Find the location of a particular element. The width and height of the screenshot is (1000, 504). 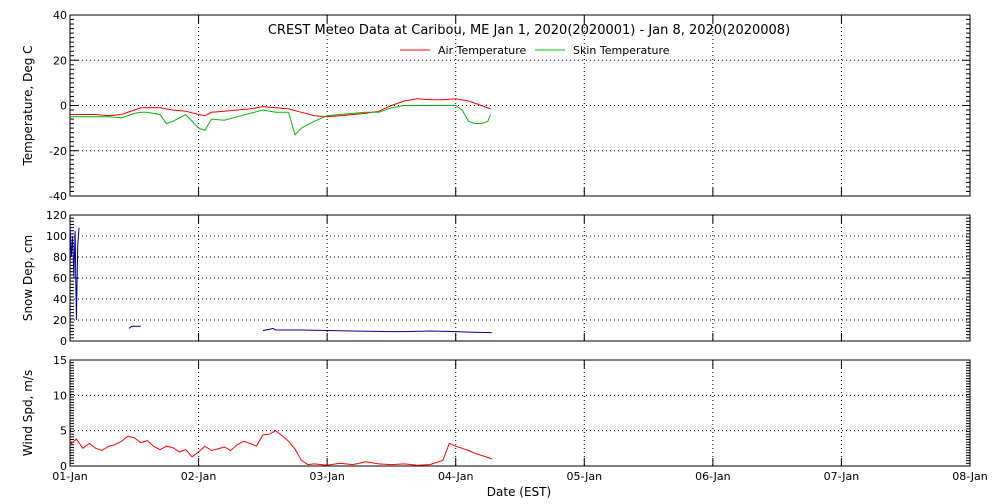

series-skin-temperature is located at coordinates (280, 120).